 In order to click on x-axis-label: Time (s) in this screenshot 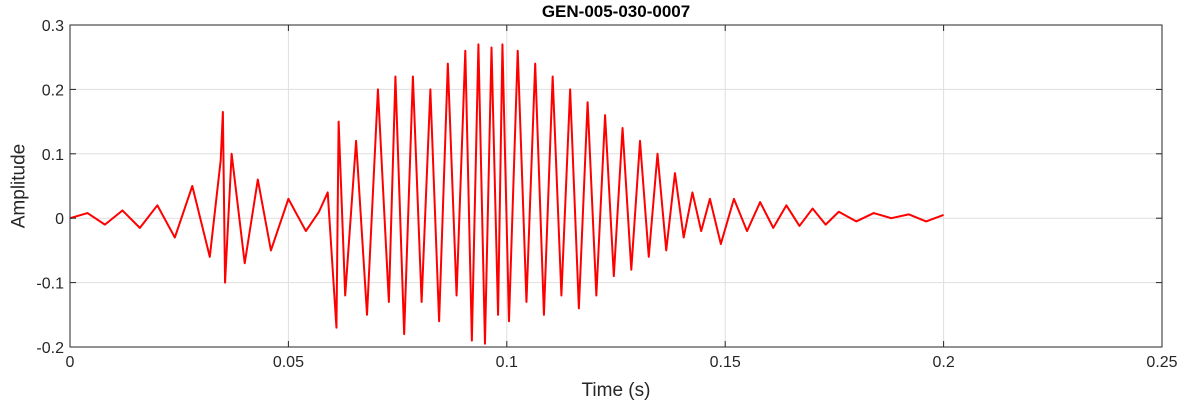, I will do `click(616, 390)`.